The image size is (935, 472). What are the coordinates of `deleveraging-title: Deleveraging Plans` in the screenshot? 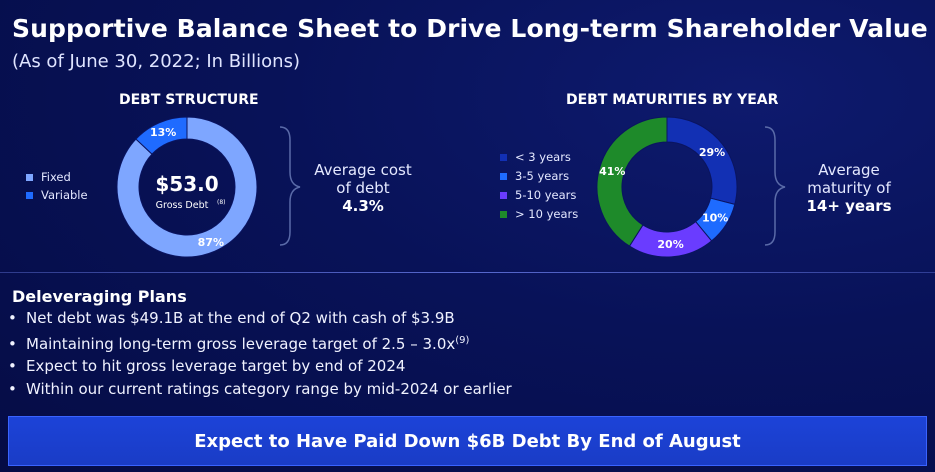 It's located at (99, 296).